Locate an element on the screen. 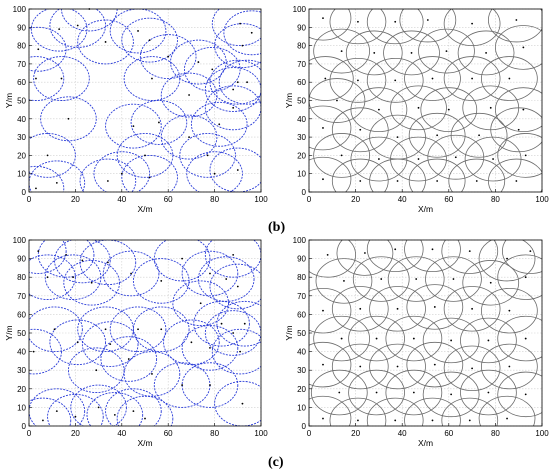 The image size is (550, 472). y-tick-label: 30 is located at coordinates (301, 137).